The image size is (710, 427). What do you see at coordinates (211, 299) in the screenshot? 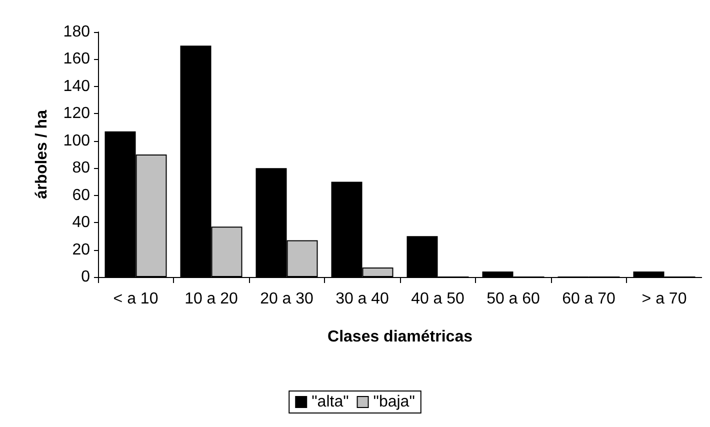
I see `x-tick-label: 10 a 20` at bounding box center [211, 299].